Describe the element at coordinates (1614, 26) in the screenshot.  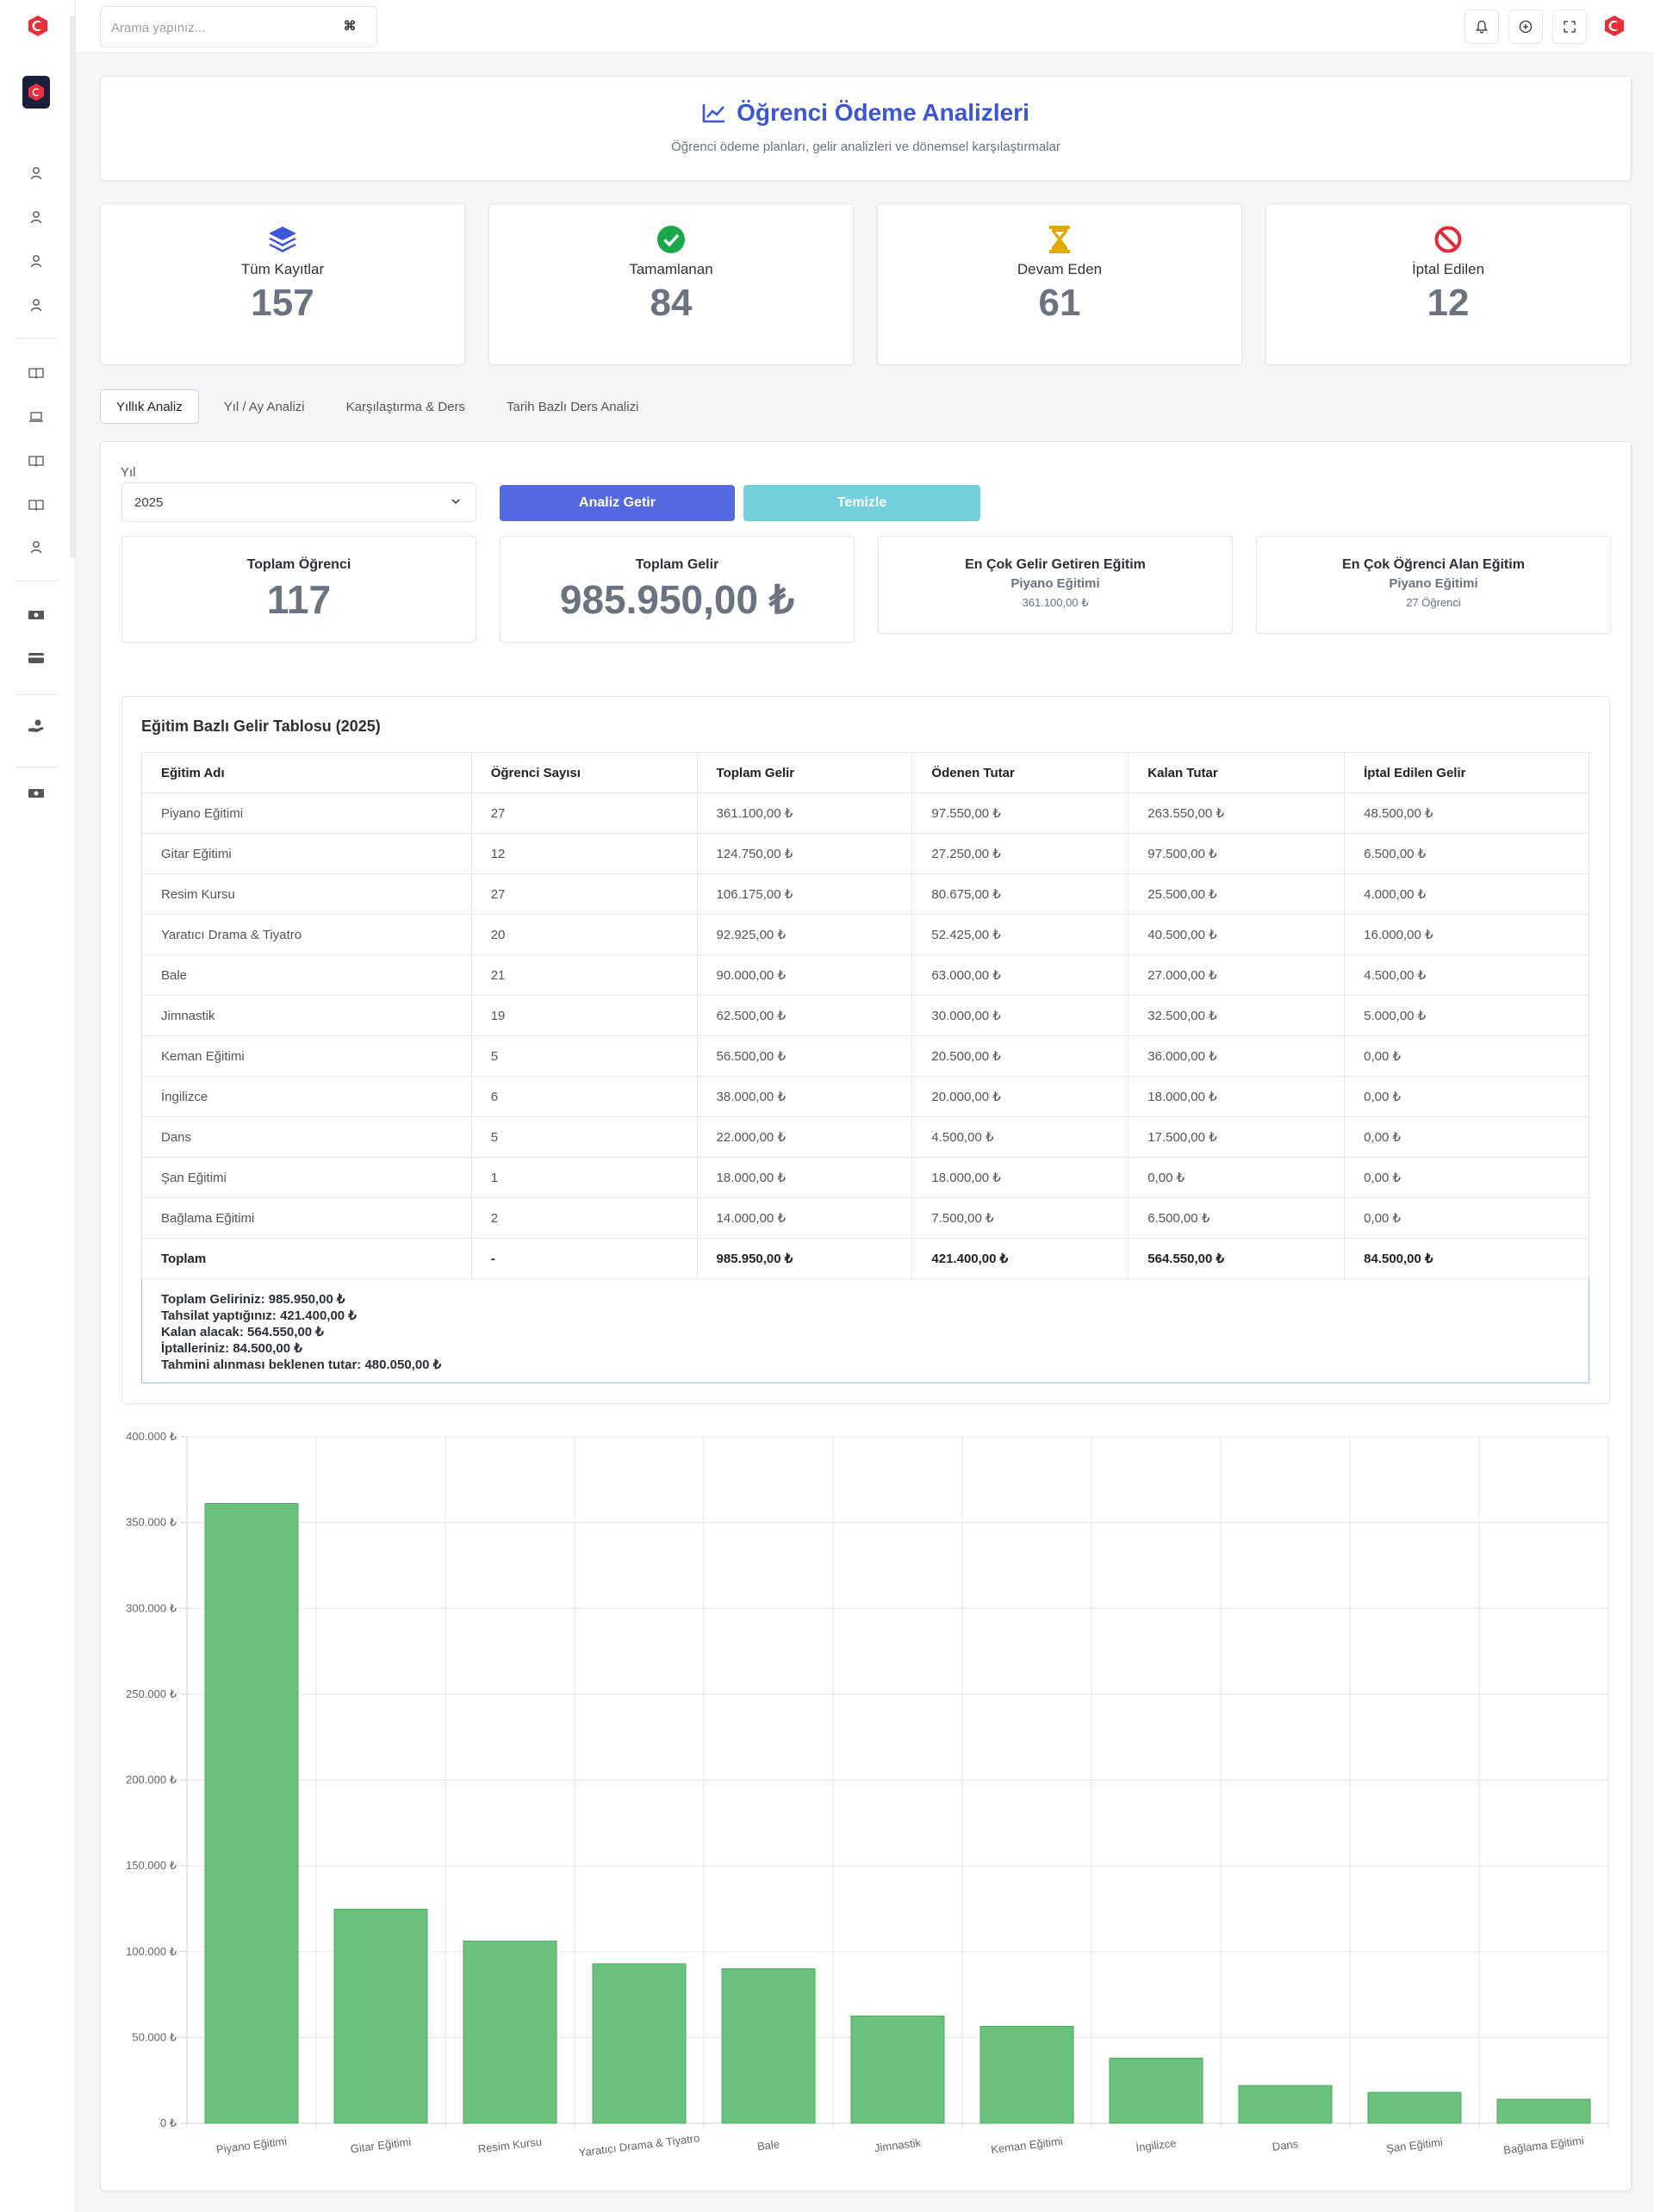
I see `user-brand-logo` at that location.